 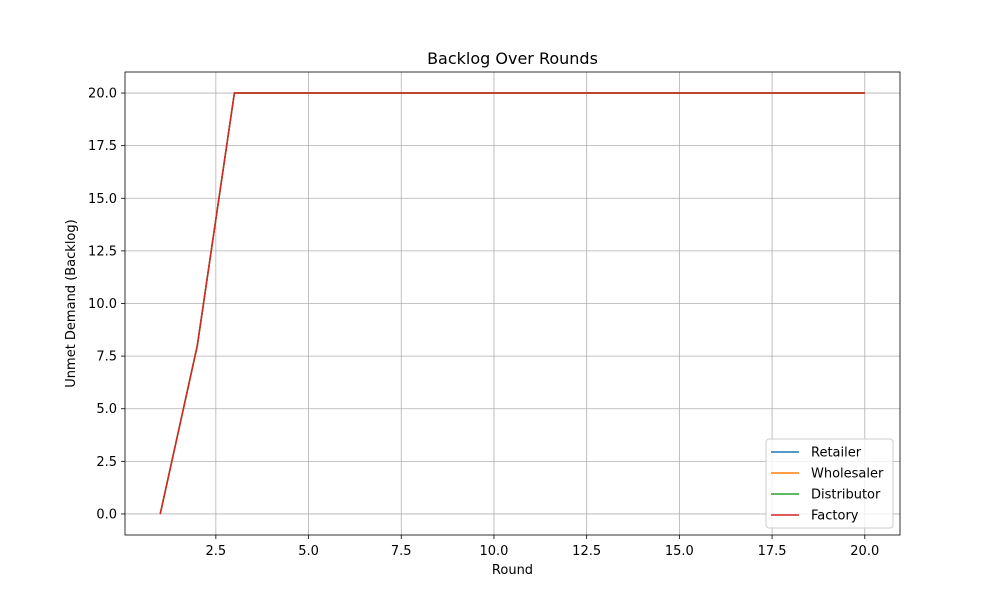 What do you see at coordinates (106, 357) in the screenshot?
I see `y-tick-label: 7.5` at bounding box center [106, 357].